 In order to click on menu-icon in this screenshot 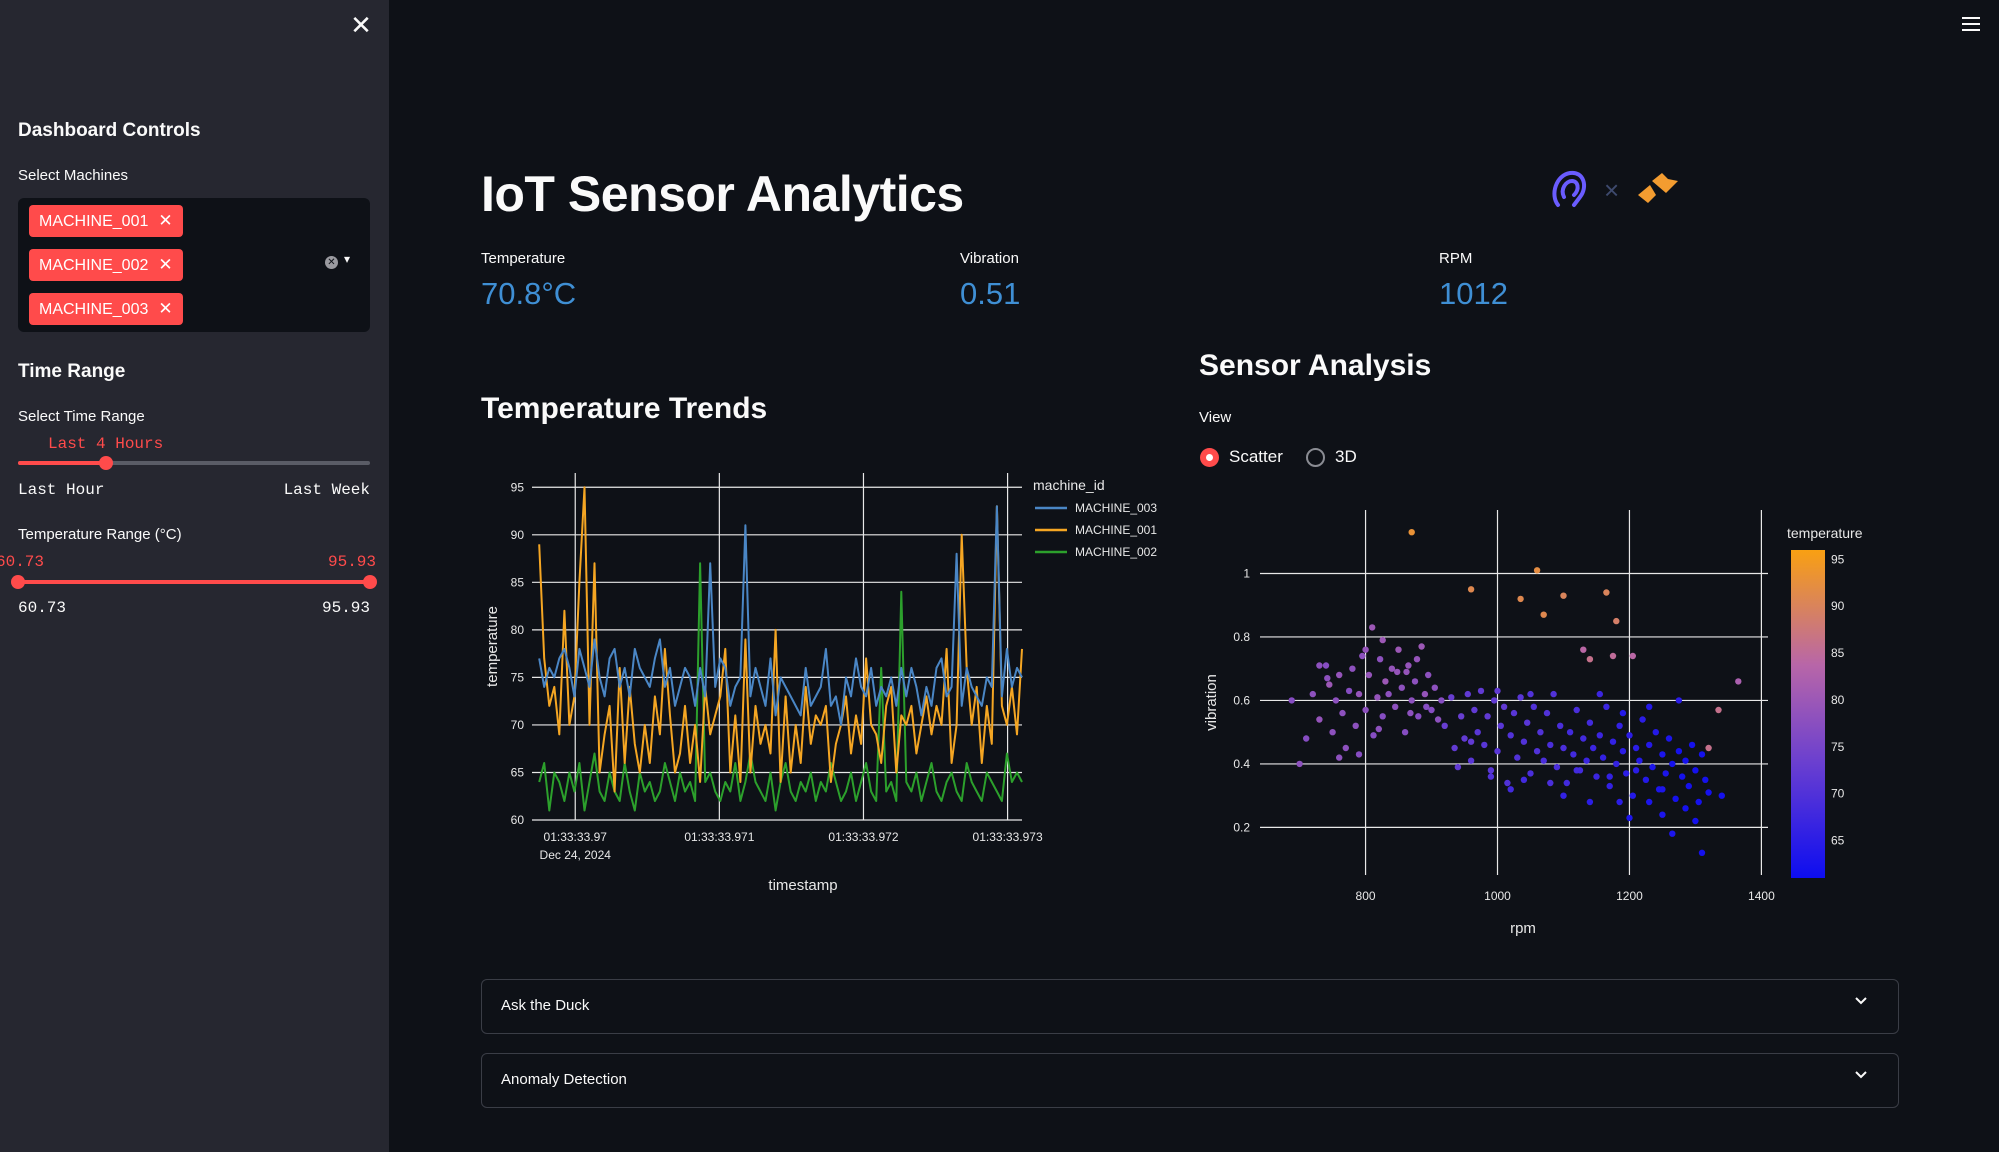, I will do `click(1972, 24)`.